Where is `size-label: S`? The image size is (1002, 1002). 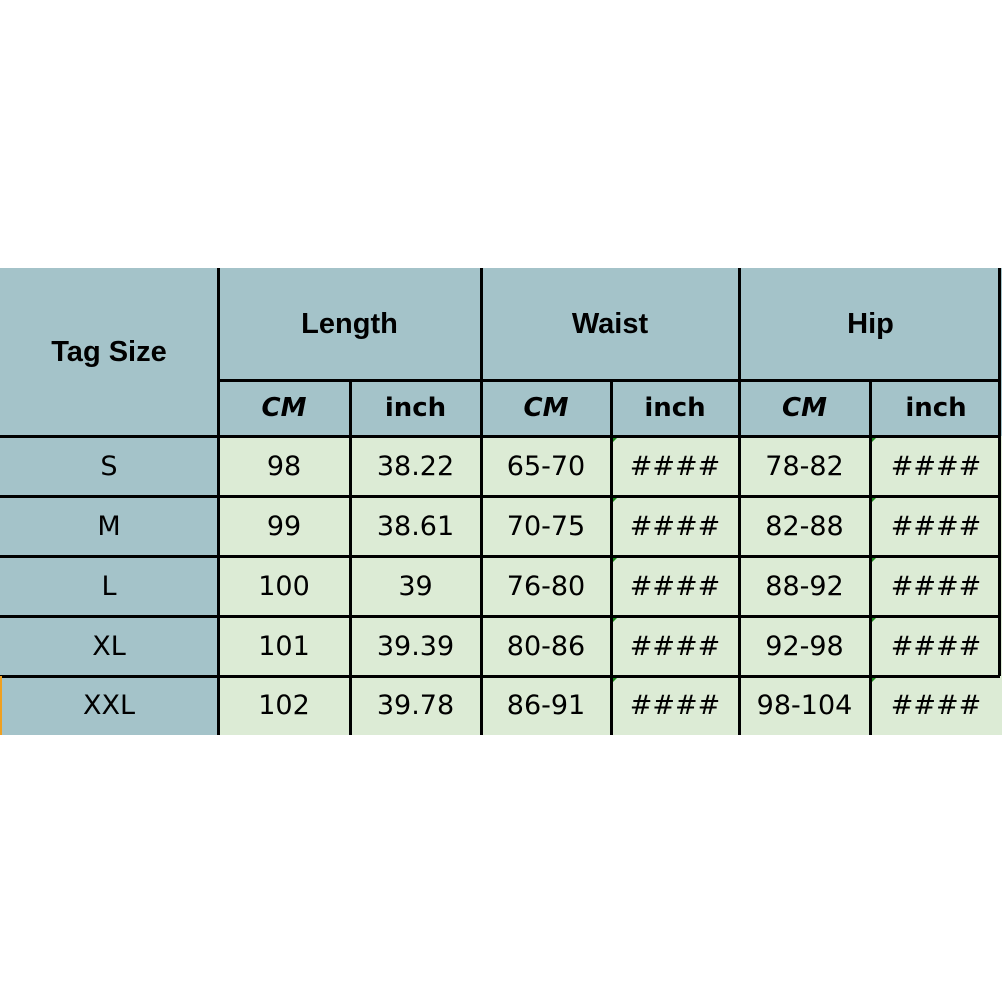
size-label: S is located at coordinates (109, 466).